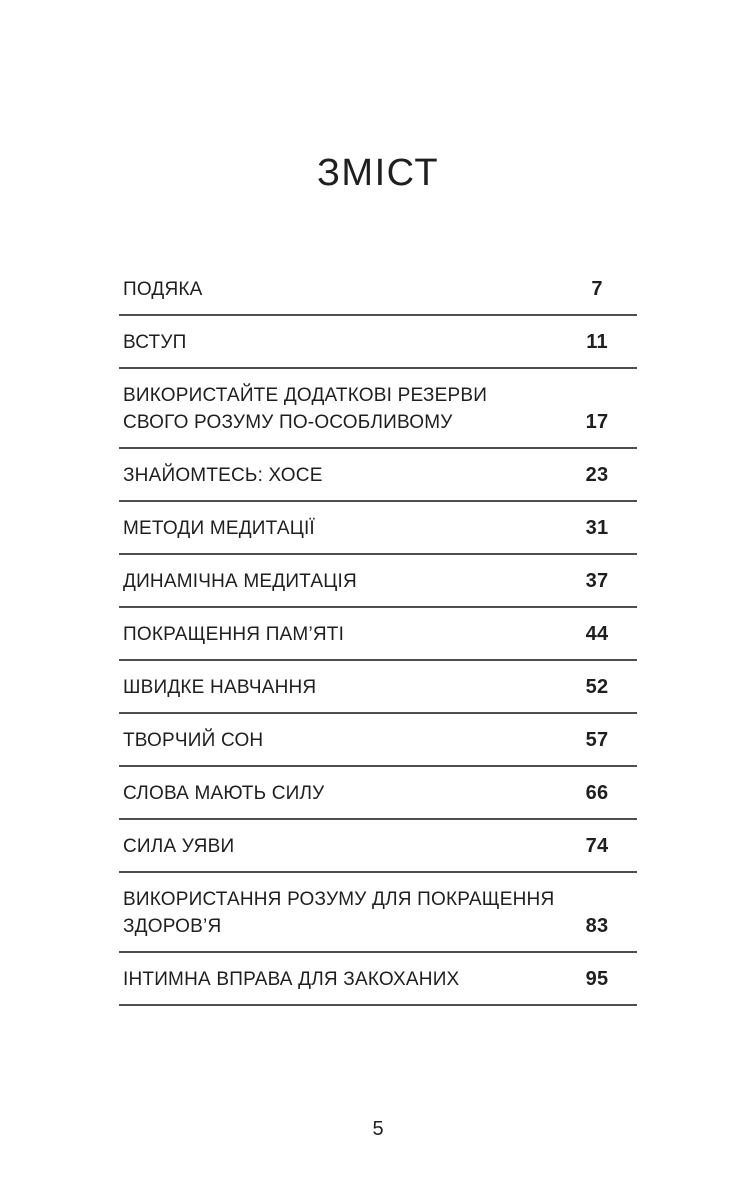 The image size is (756, 1181). What do you see at coordinates (597, 687) in the screenshot?
I see `toc-entry-page-number: 52` at bounding box center [597, 687].